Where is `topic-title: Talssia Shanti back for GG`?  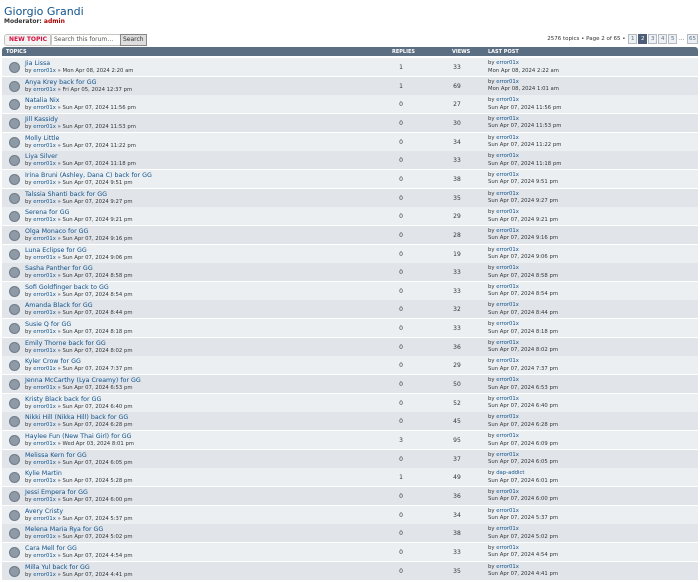
topic-title: Talssia Shanti back for GG is located at coordinates (66, 194).